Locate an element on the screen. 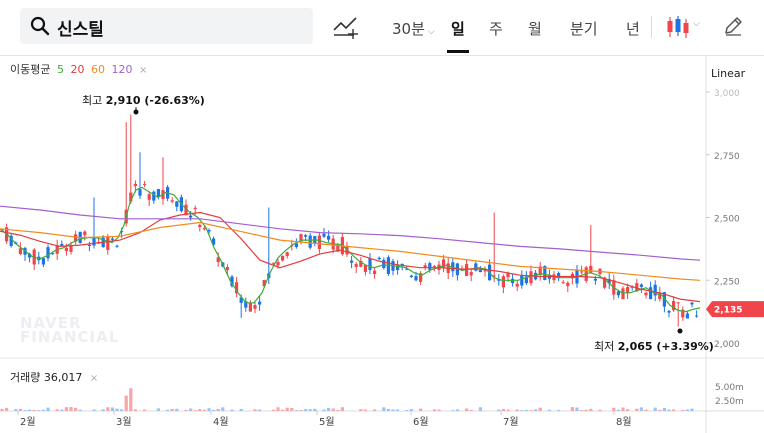 The height and width of the screenshot is (433, 764). ma-5-label: 5 is located at coordinates (60, 69).